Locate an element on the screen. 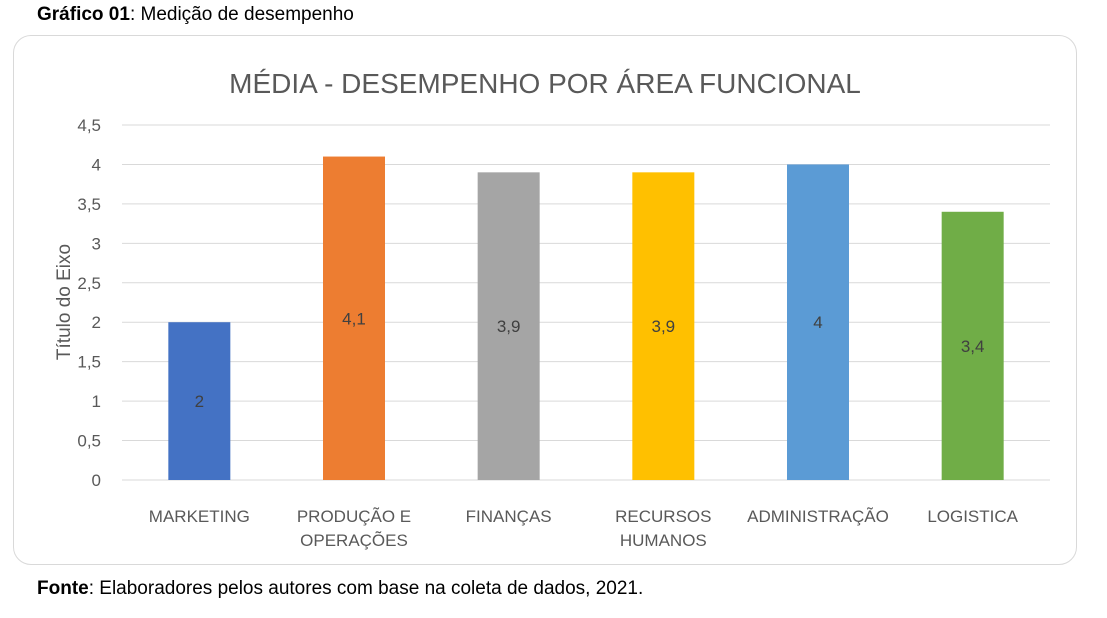  figure-caption: Gráfico 01: Medição de desempenho is located at coordinates (195, 15).